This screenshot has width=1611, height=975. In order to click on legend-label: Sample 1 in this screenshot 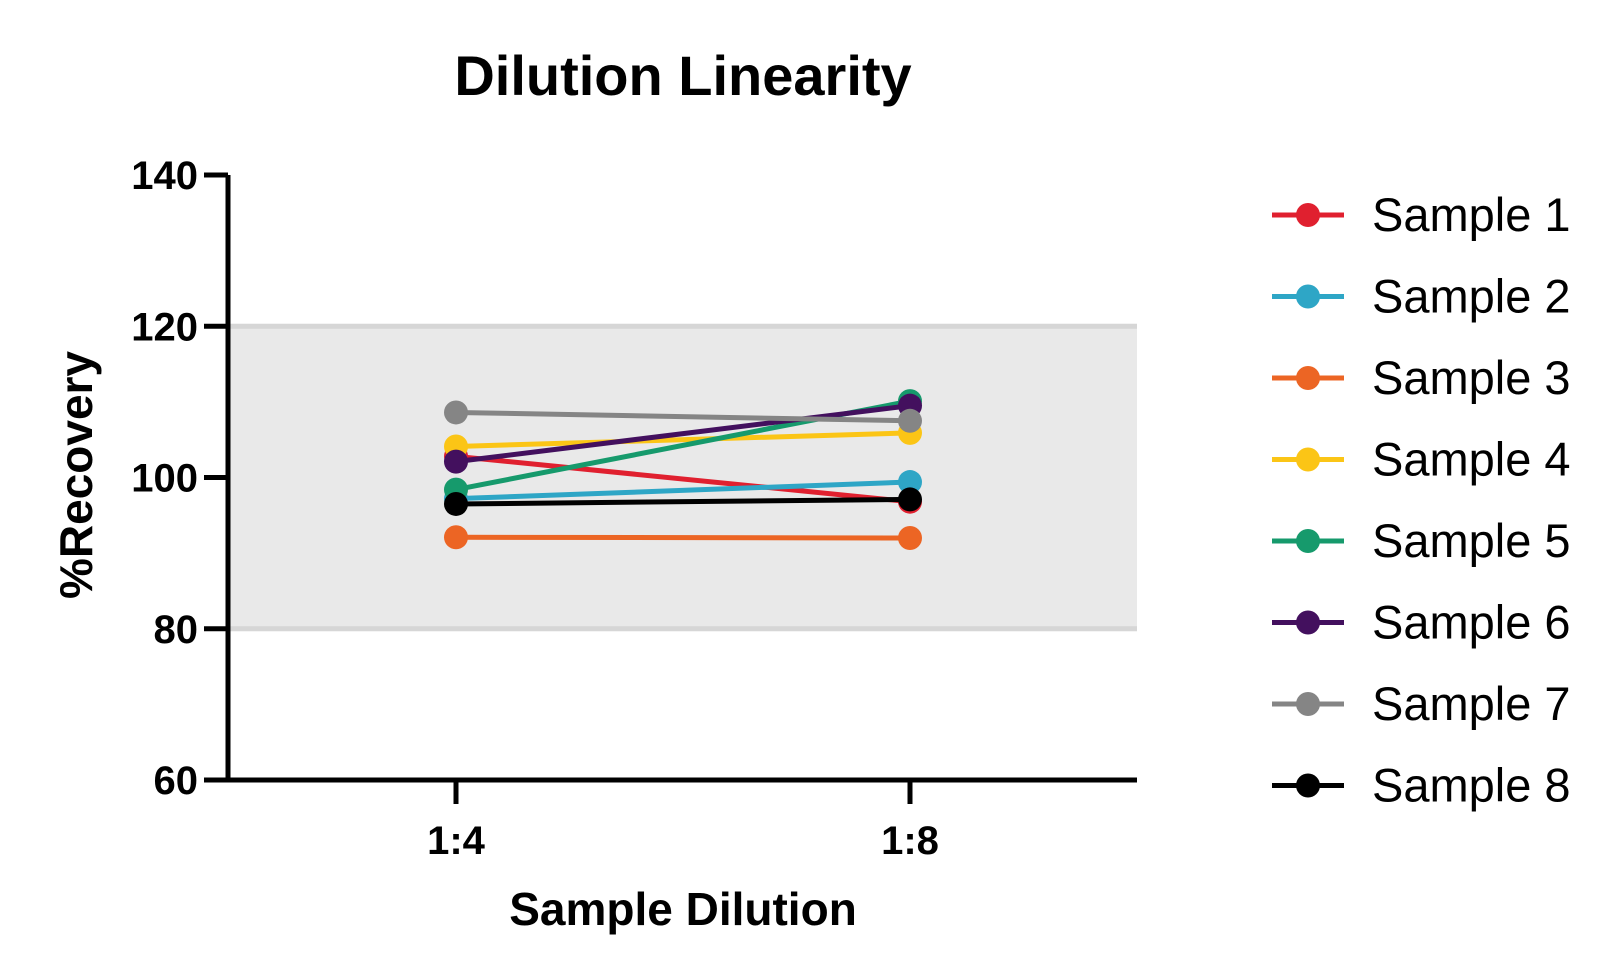, I will do `click(1471, 214)`.